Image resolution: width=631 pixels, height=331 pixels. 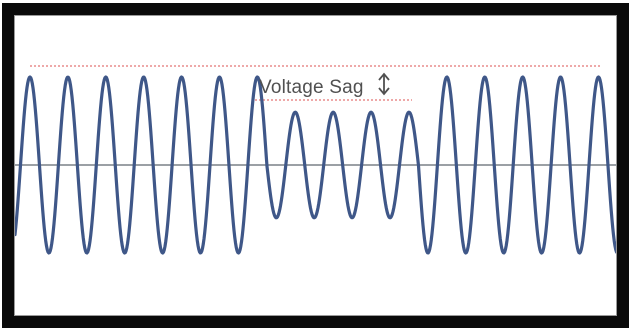 What do you see at coordinates (384, 84) in the screenshot?
I see `double-headed-vertical-arrow-icon` at bounding box center [384, 84].